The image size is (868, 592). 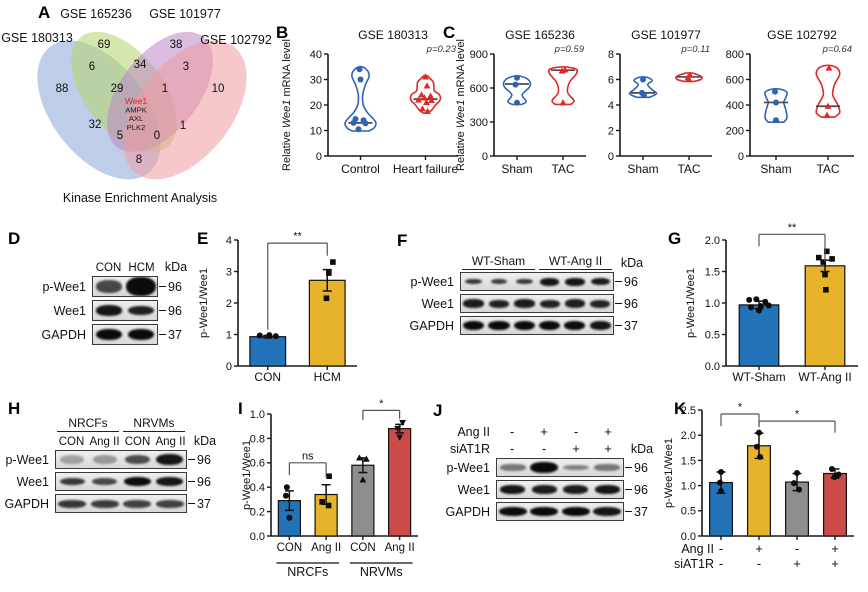 I want to click on marker-weight: 37, so click(x=175, y=334).